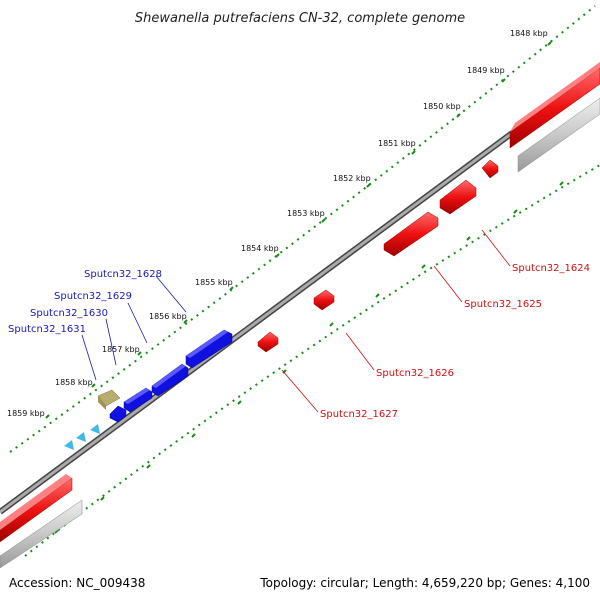 The width and height of the screenshot is (600, 600). Describe the element at coordinates (77, 583) in the screenshot. I see `accession-text: Accession: NC_009438` at that location.